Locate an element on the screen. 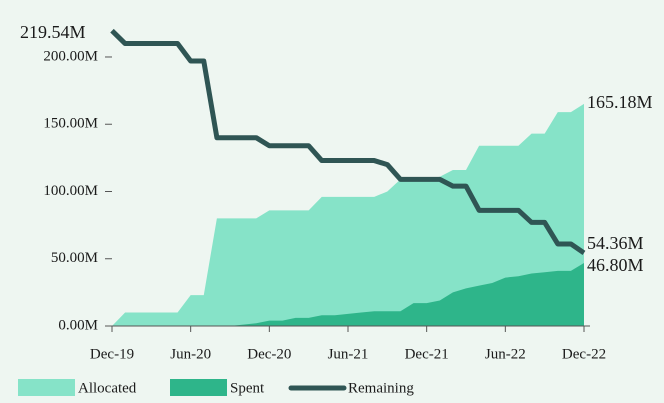 The image size is (664, 403). x-tick-label: Dec-20 is located at coordinates (269, 354).